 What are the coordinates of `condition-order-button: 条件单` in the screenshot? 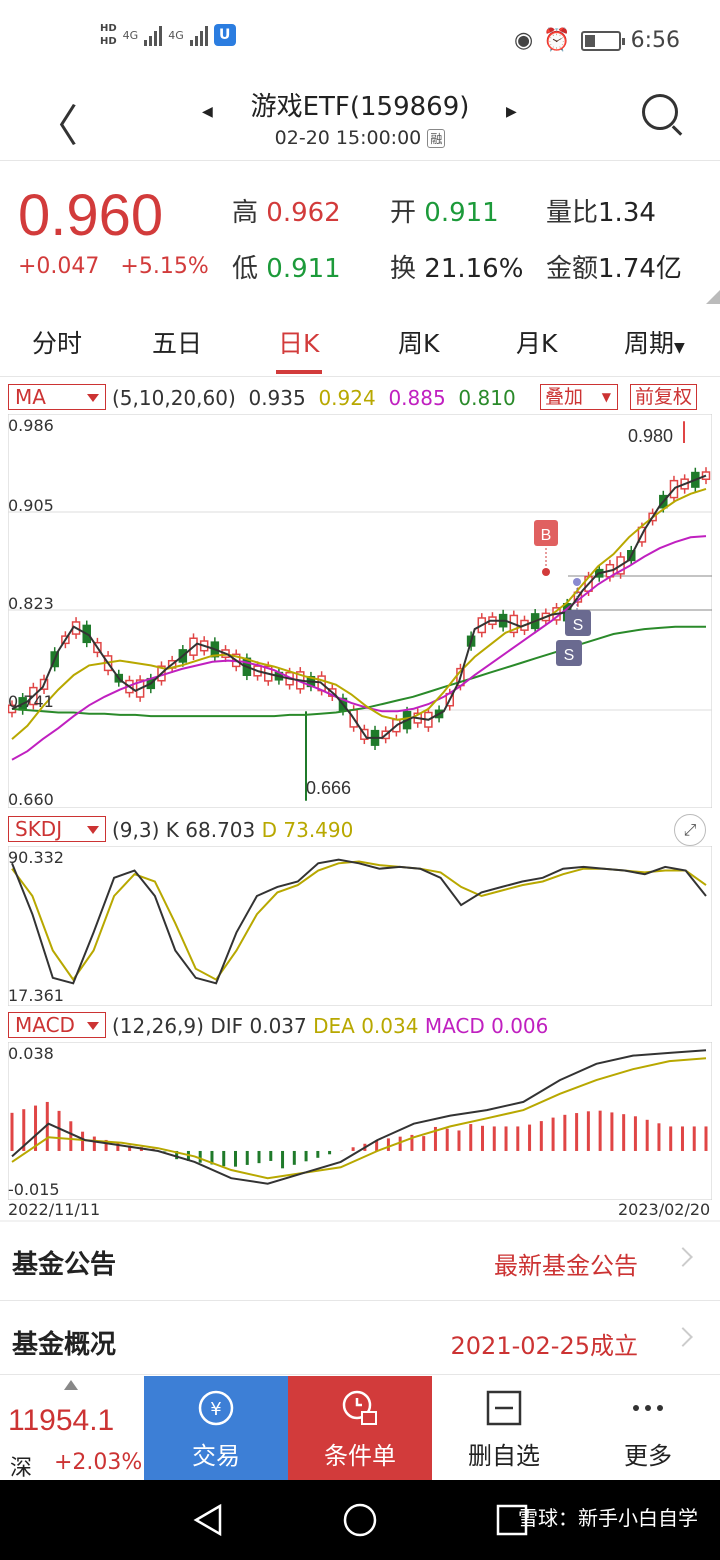 It's located at (360, 1428).